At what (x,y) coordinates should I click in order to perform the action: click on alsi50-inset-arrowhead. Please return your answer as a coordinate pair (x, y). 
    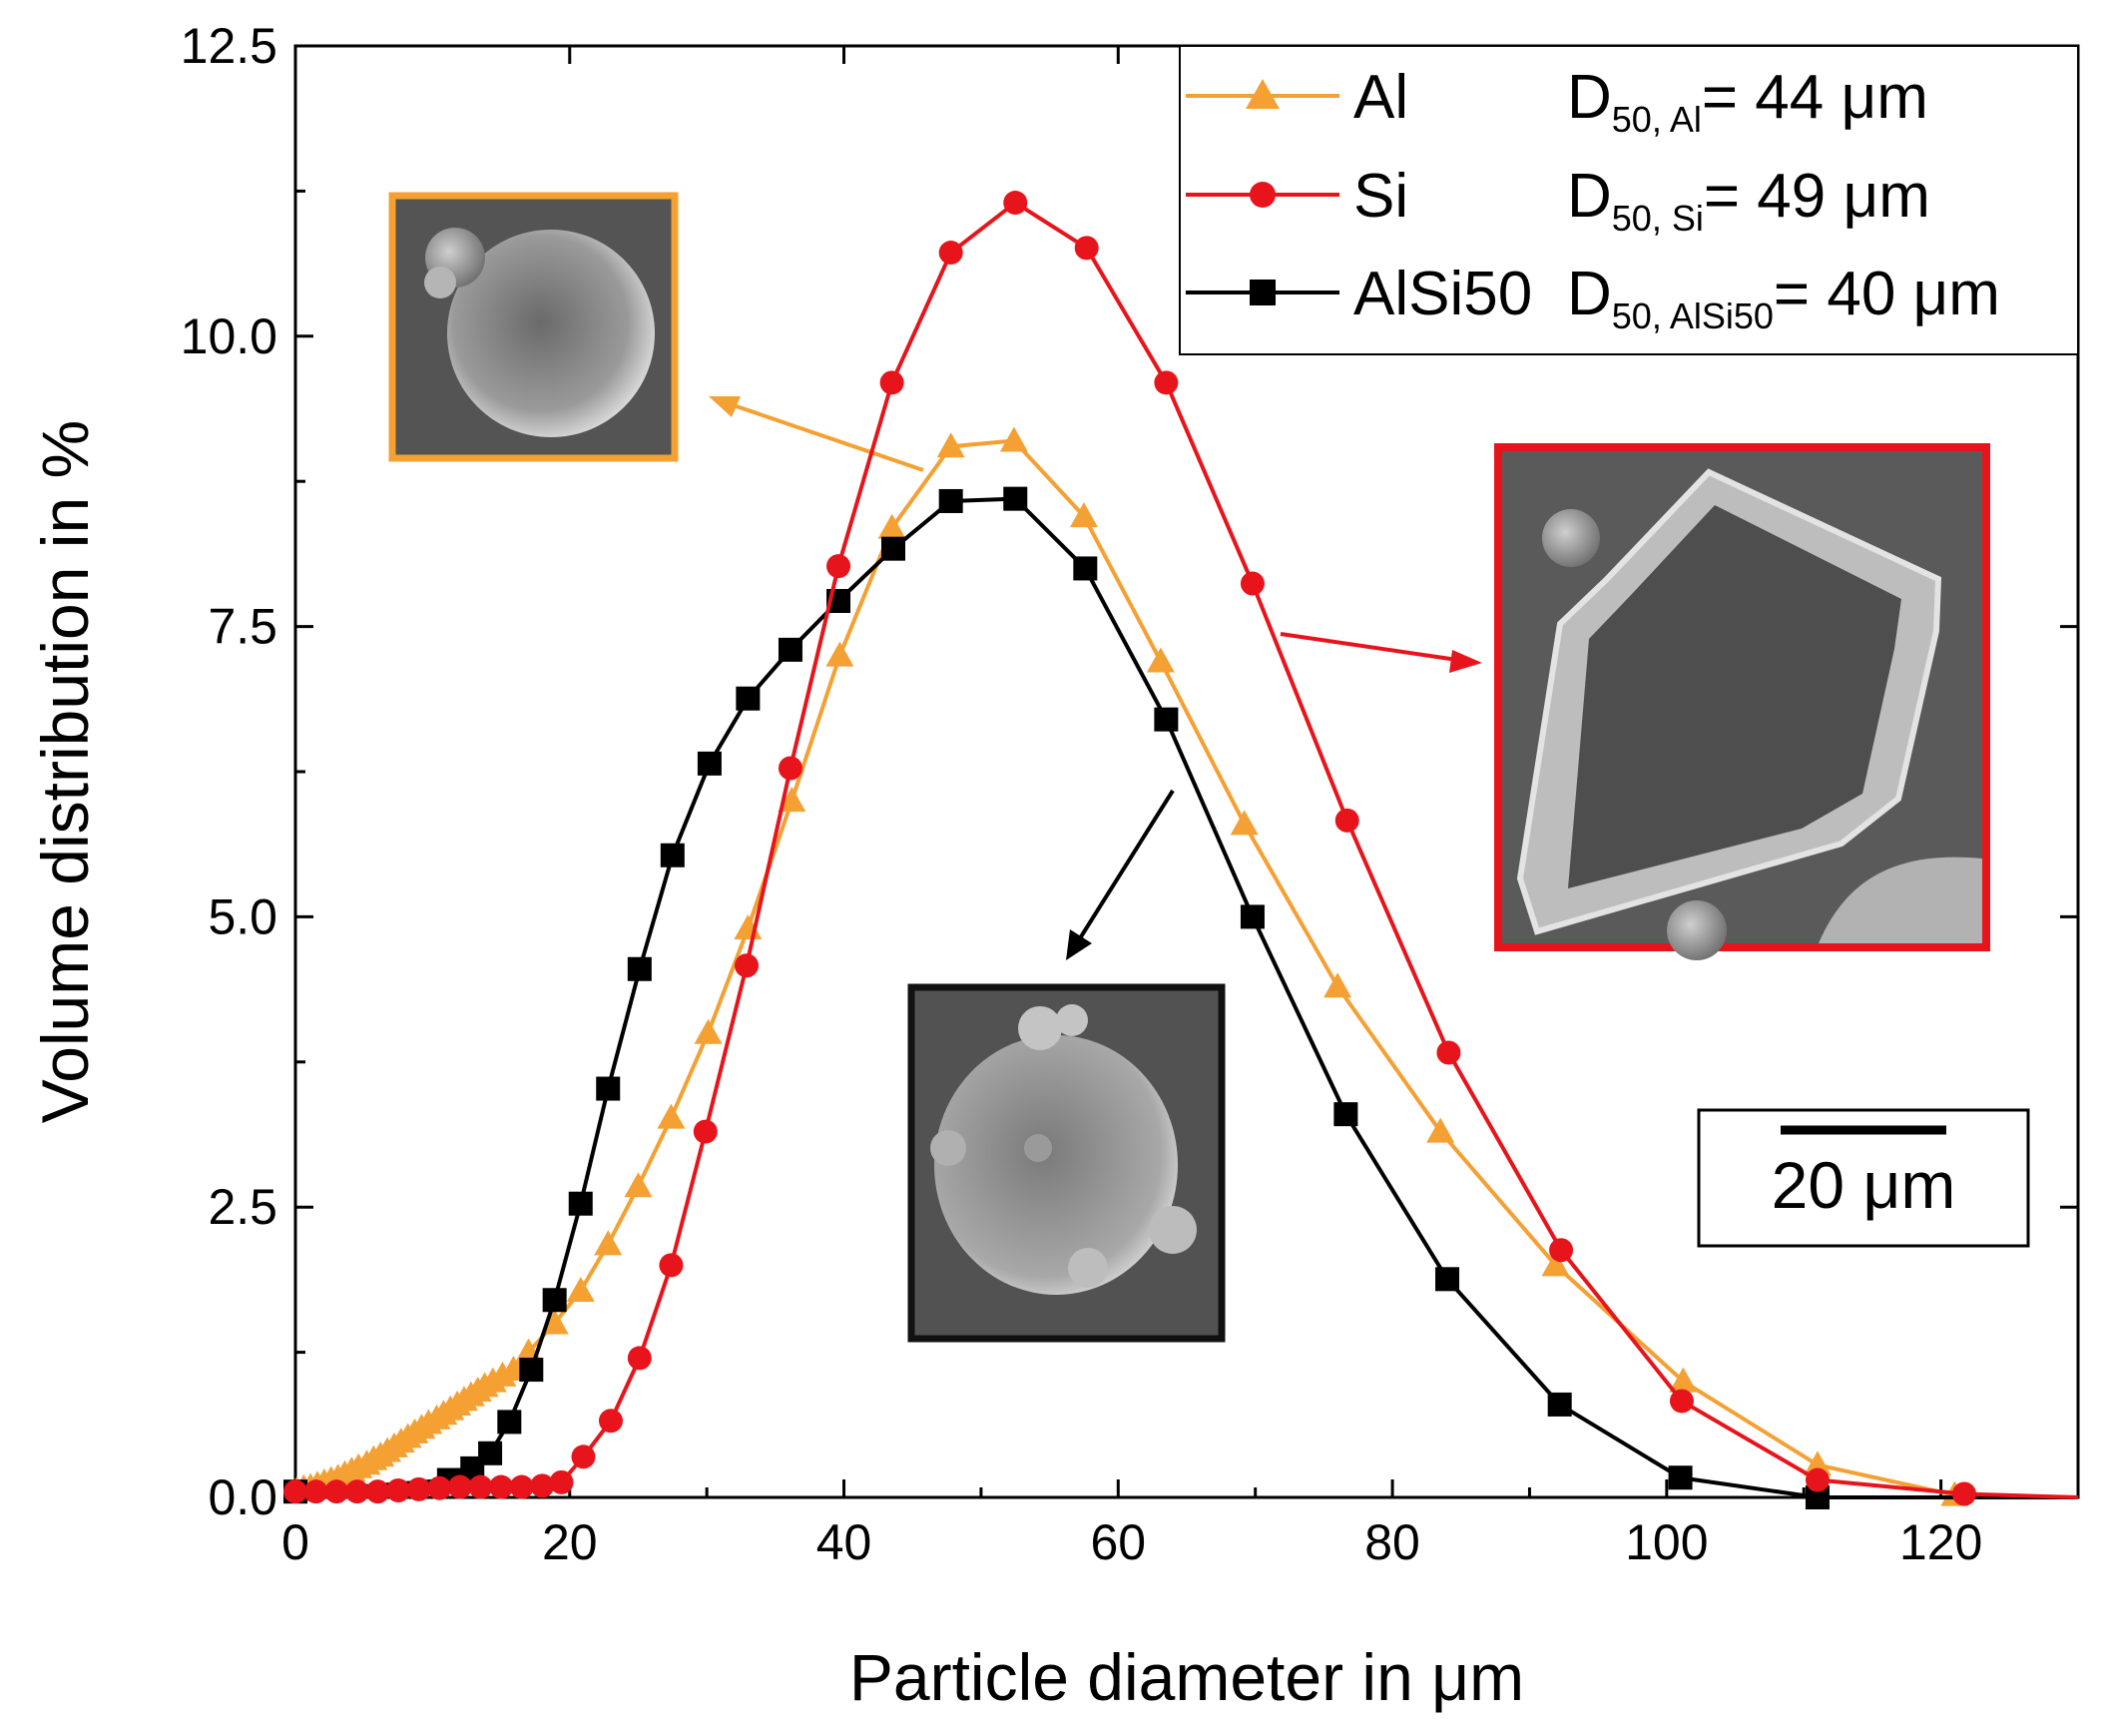
    Looking at the image, I should click on (1079, 944).